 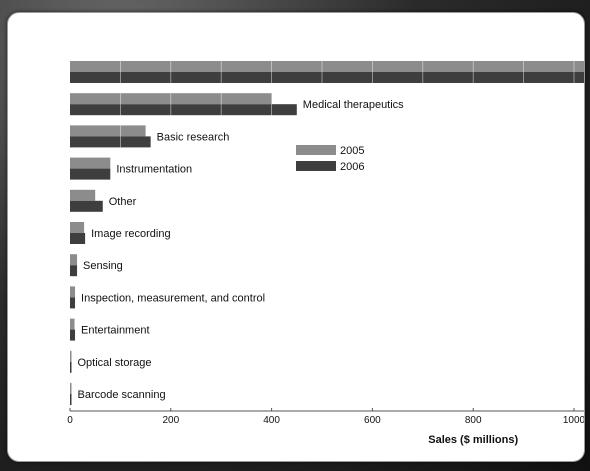 What do you see at coordinates (122, 395) in the screenshot?
I see `category-label-10: Barcode scanning` at bounding box center [122, 395].